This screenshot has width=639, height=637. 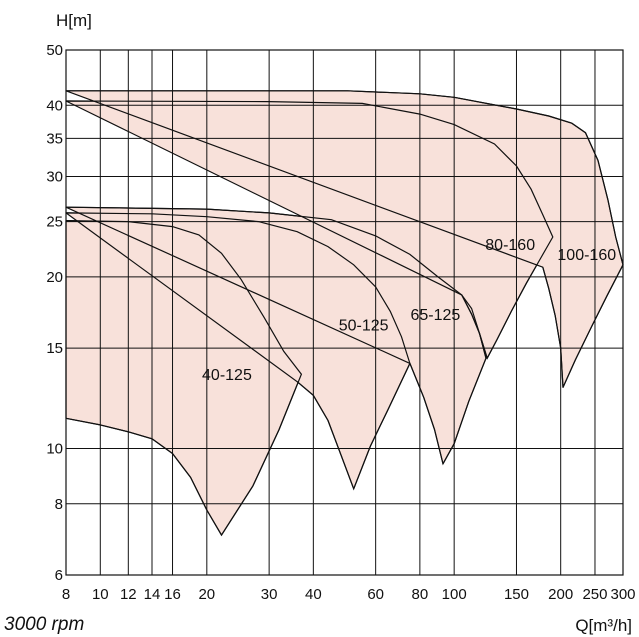 I want to click on y-tick-label: 10, so click(x=54, y=449).